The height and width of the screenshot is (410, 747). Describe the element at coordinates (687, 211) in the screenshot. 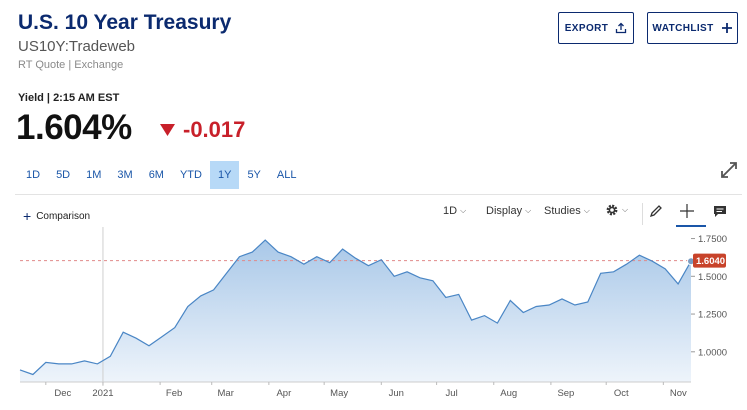

I see `crosshair-icon` at that location.